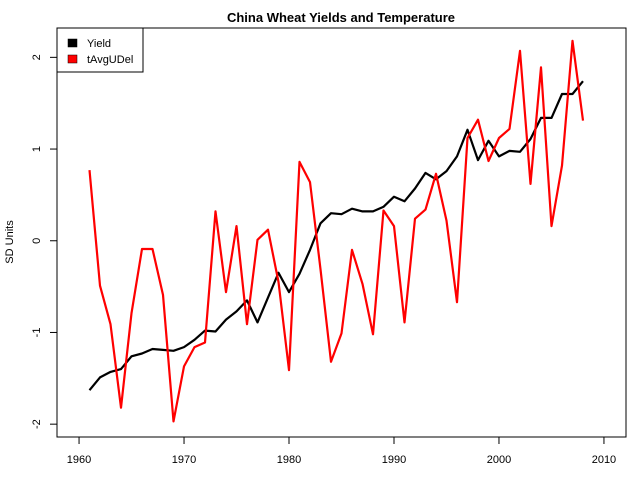 The height and width of the screenshot is (480, 640). I want to click on x-tick-label: 2000, so click(499, 460).